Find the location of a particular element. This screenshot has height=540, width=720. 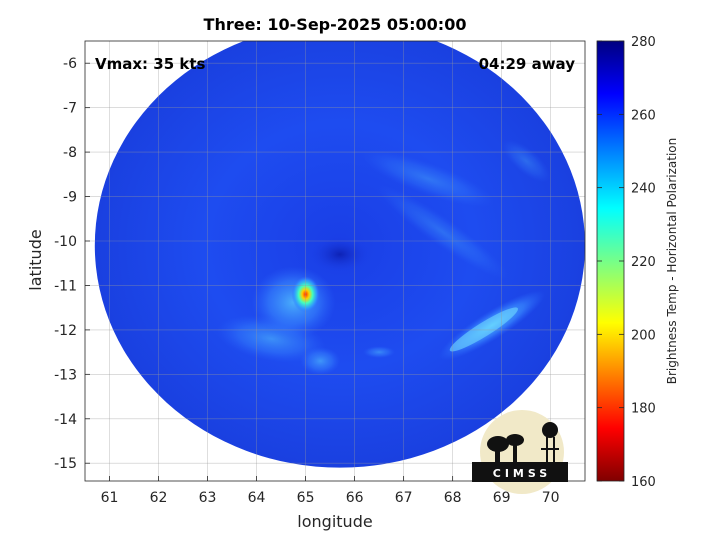

storm-center is located at coordinates (339, 254).